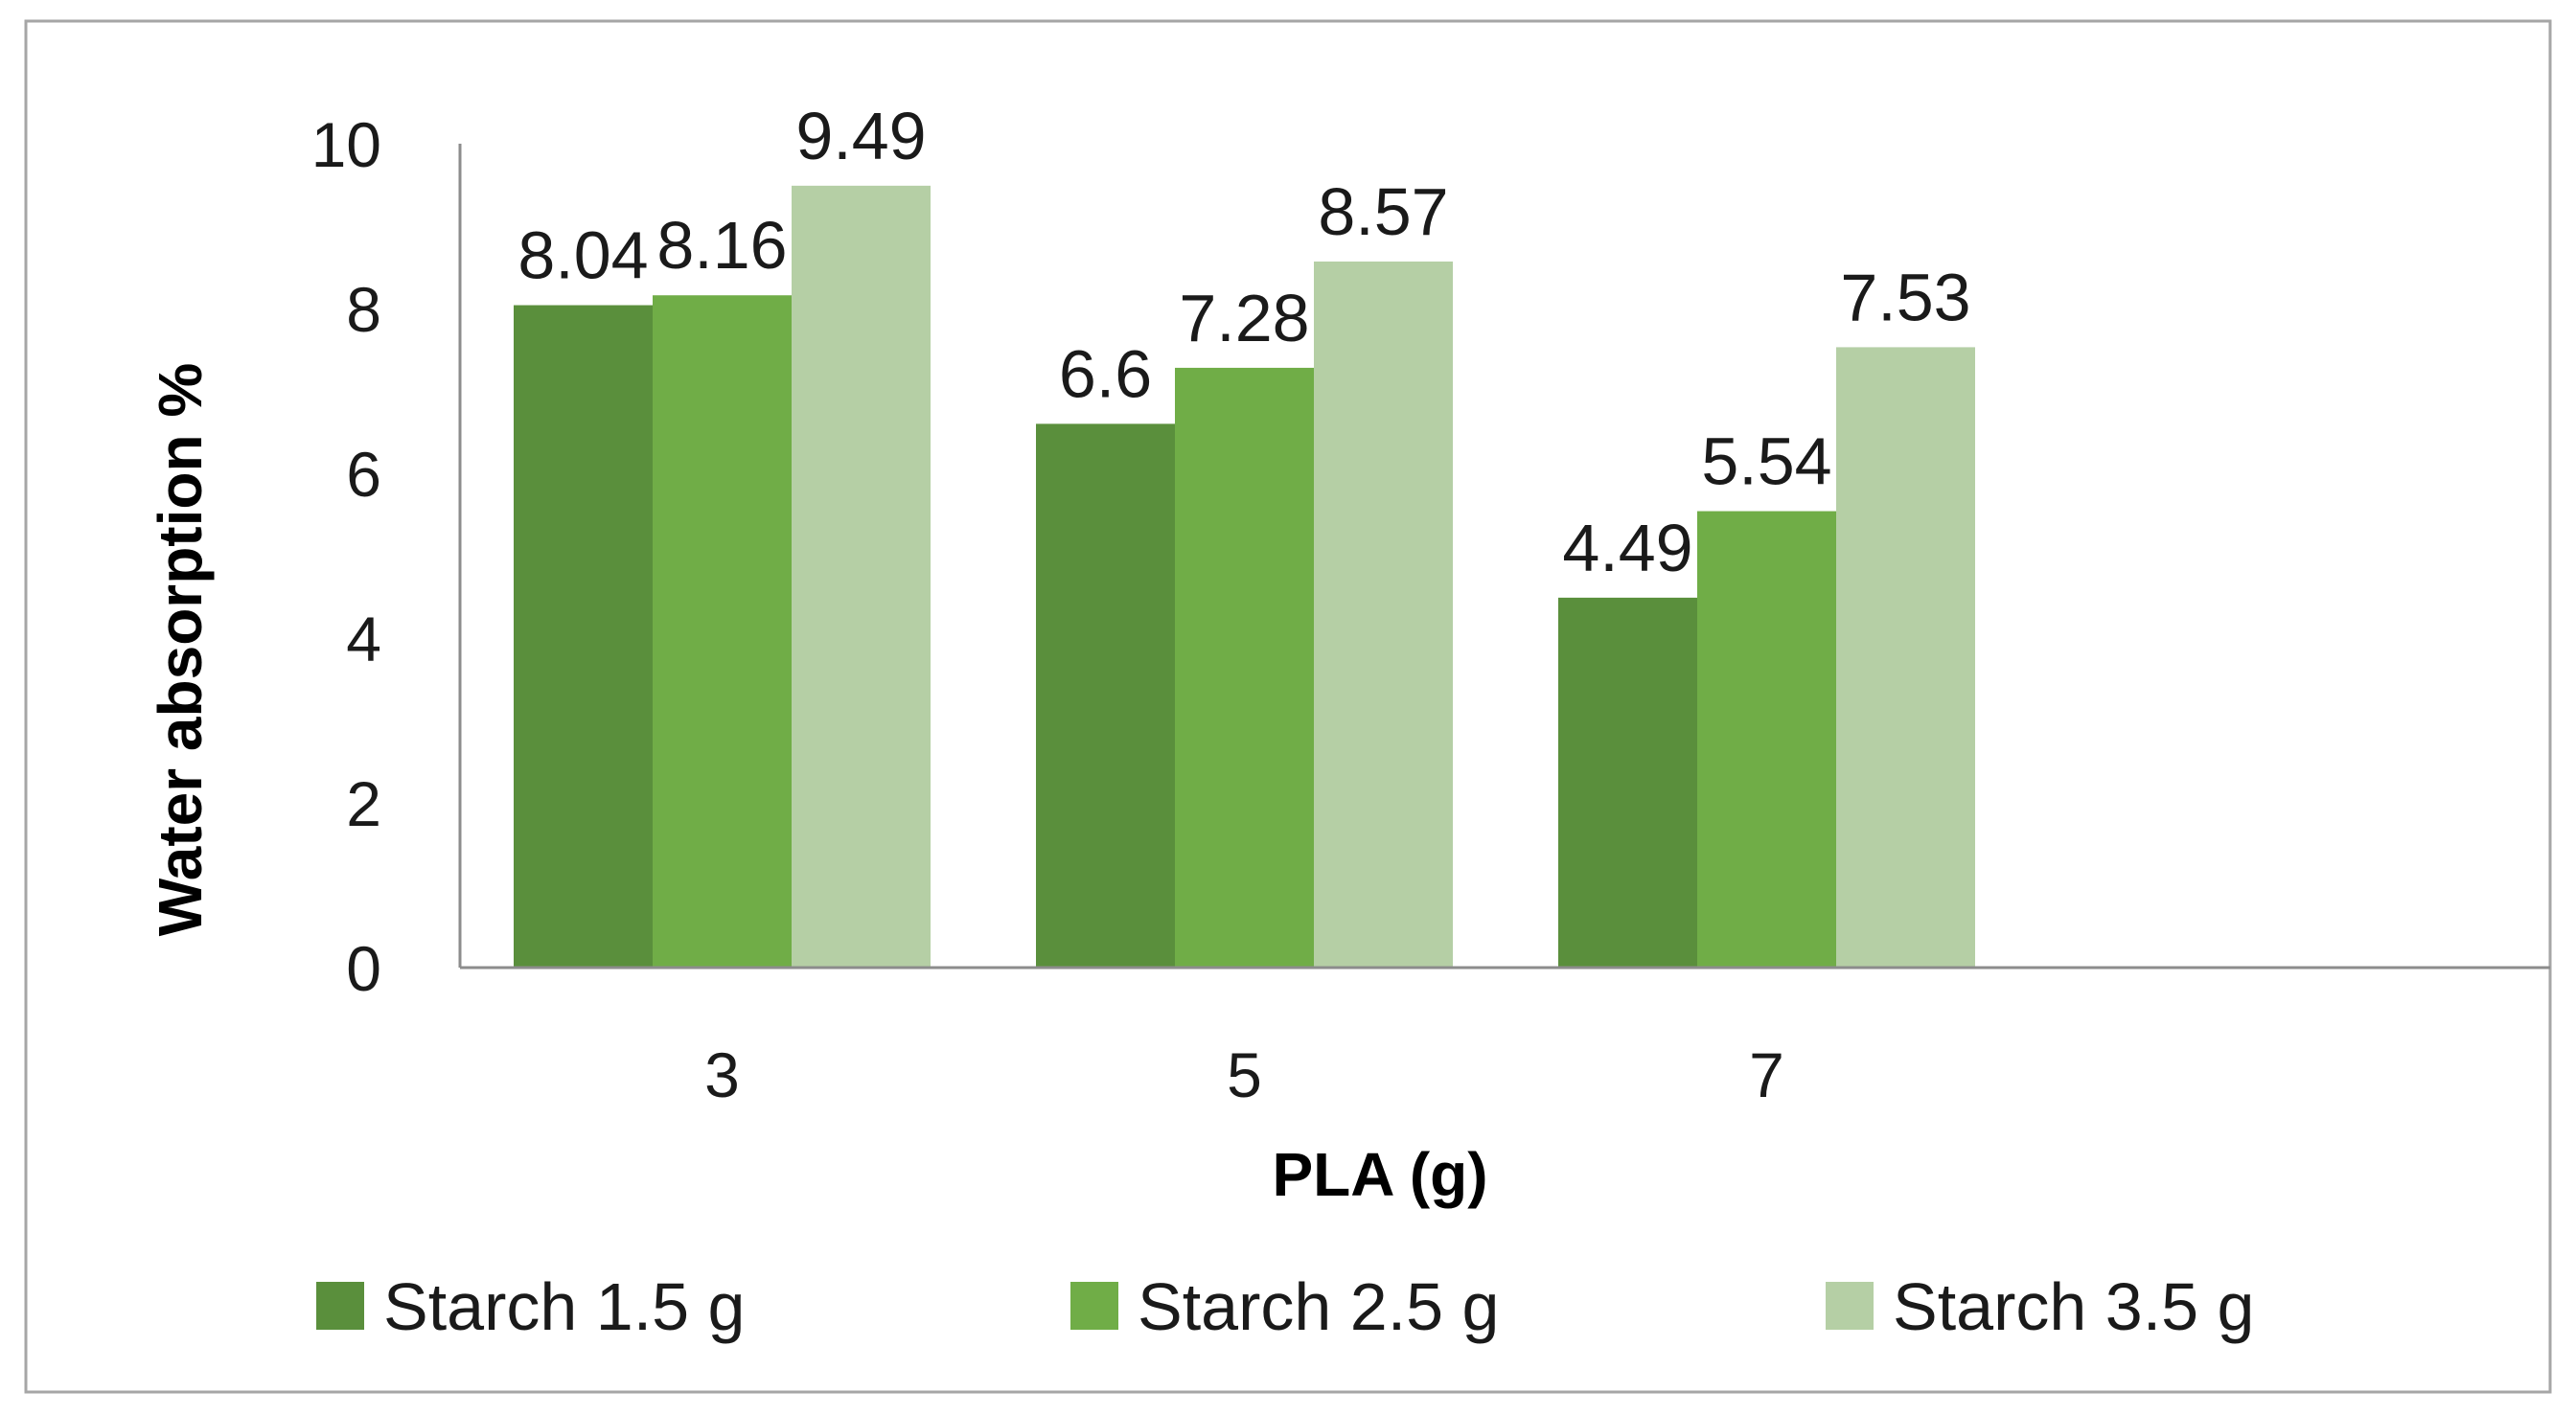 The image size is (2576, 1415). I want to click on legend: Starch 1.5 g Starch 2.5 g Starch 3.5 g, so click(1285, 1307).